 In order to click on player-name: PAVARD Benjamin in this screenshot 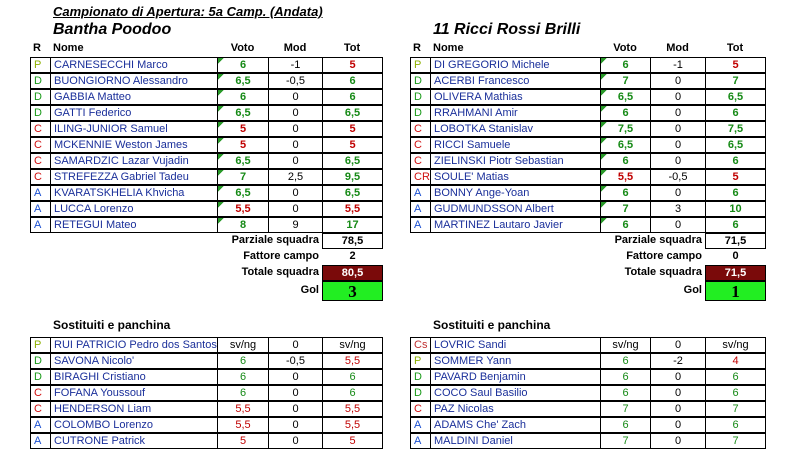, I will do `click(515, 377)`.